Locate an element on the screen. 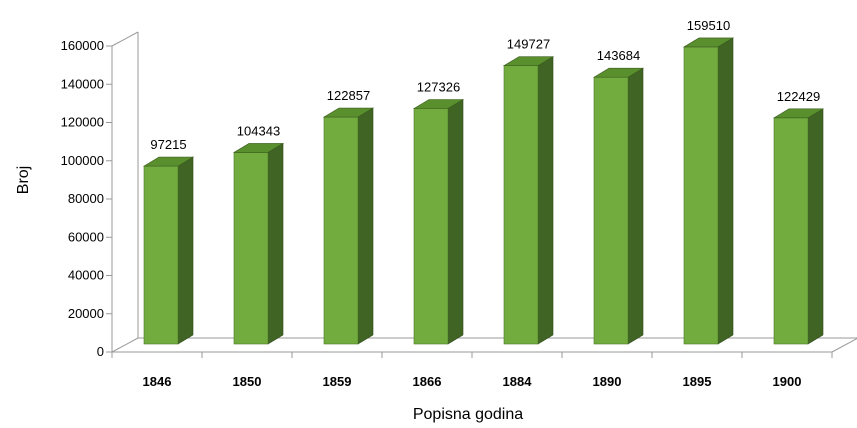 This screenshot has height=428, width=857. x-tick-label: 1846 is located at coordinates (157, 381).